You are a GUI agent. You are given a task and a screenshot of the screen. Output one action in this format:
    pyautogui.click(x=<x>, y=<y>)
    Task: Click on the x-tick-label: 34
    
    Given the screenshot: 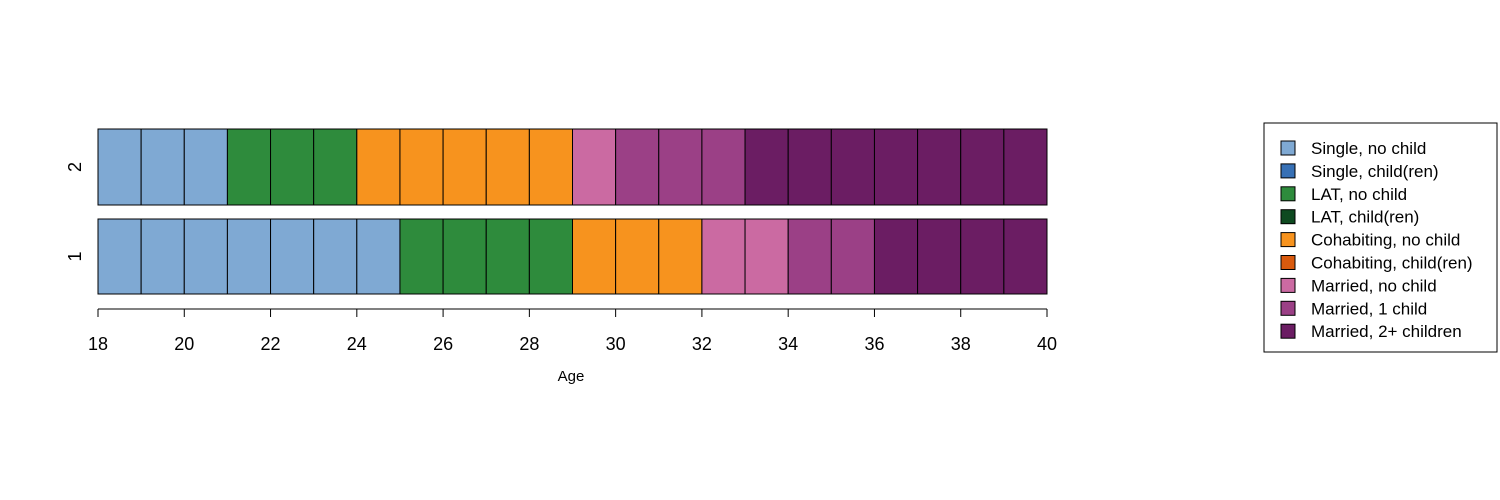 What is the action you would take?
    pyautogui.click(x=788, y=344)
    